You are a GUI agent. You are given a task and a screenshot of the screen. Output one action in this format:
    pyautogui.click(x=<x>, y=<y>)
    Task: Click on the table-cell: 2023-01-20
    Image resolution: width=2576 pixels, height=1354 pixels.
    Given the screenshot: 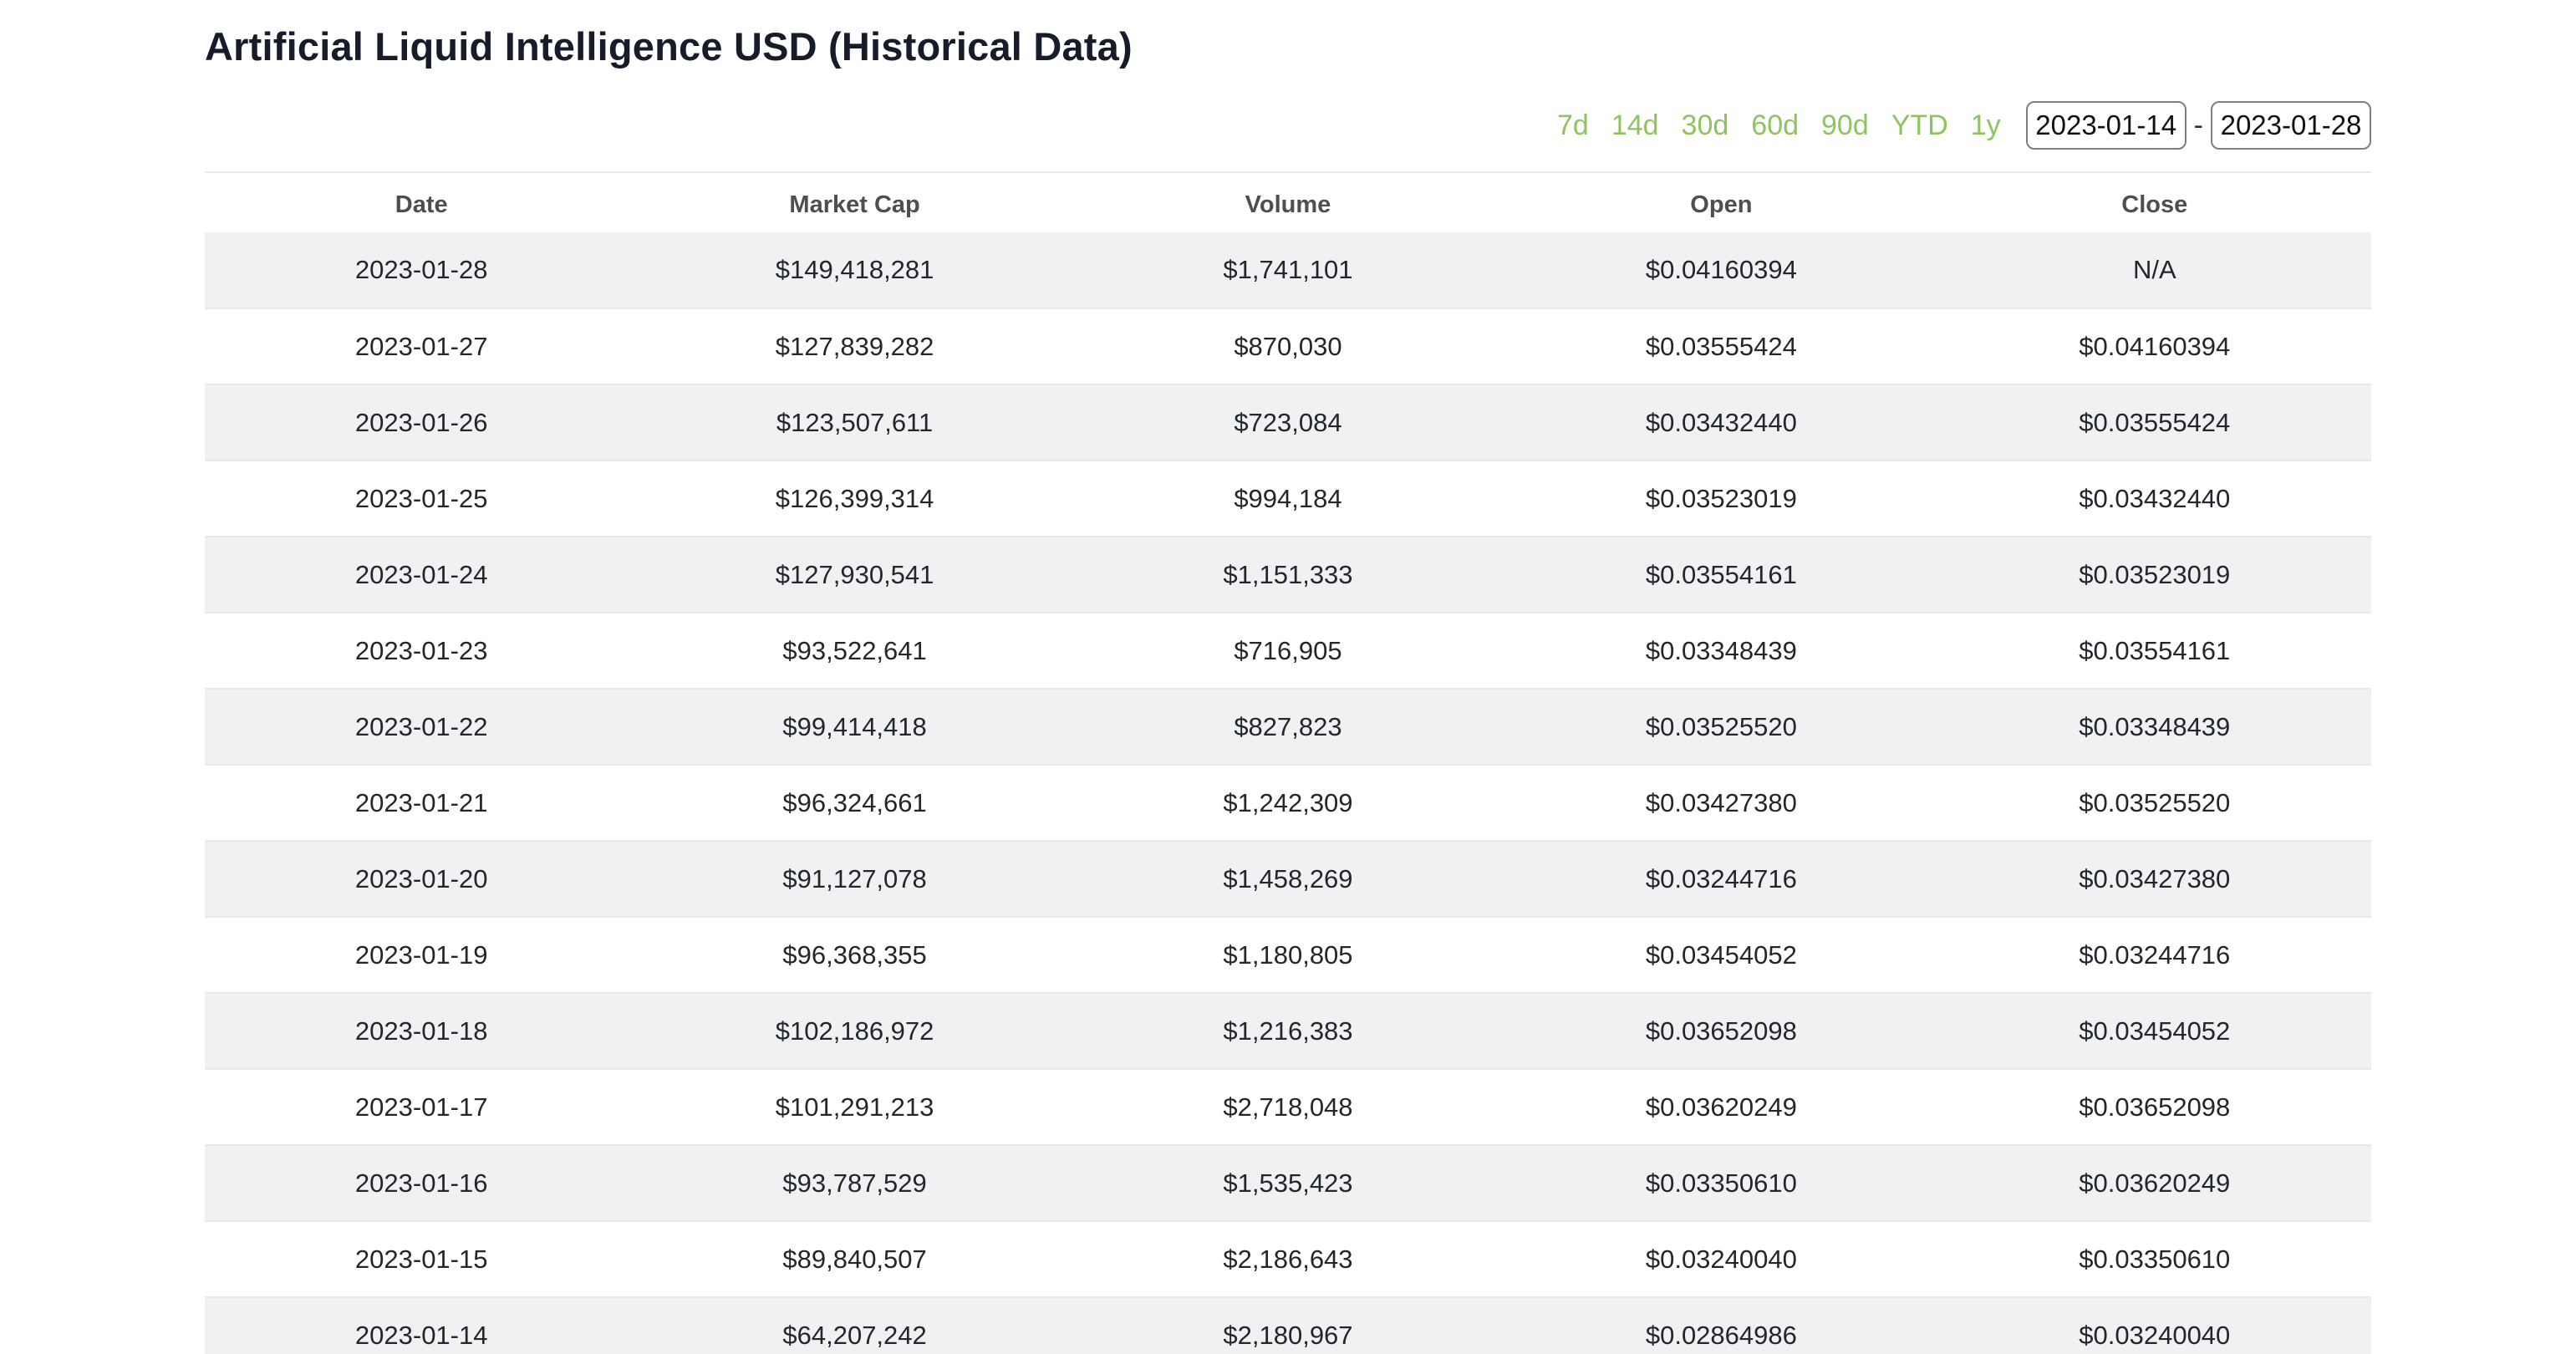 What is the action you would take?
    pyautogui.click(x=421, y=878)
    